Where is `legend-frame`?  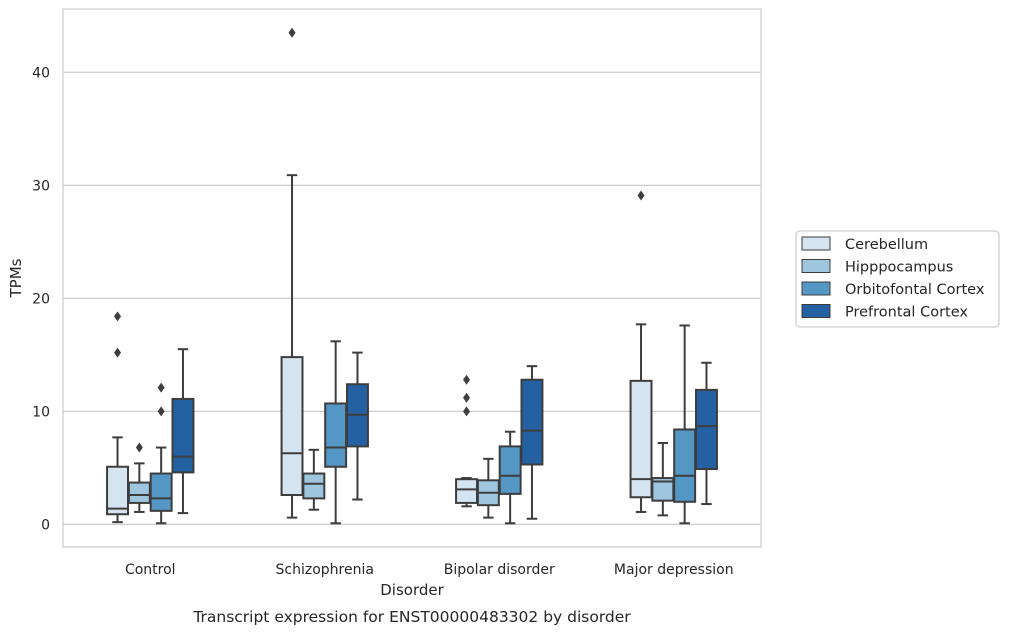
legend-frame is located at coordinates (897, 279).